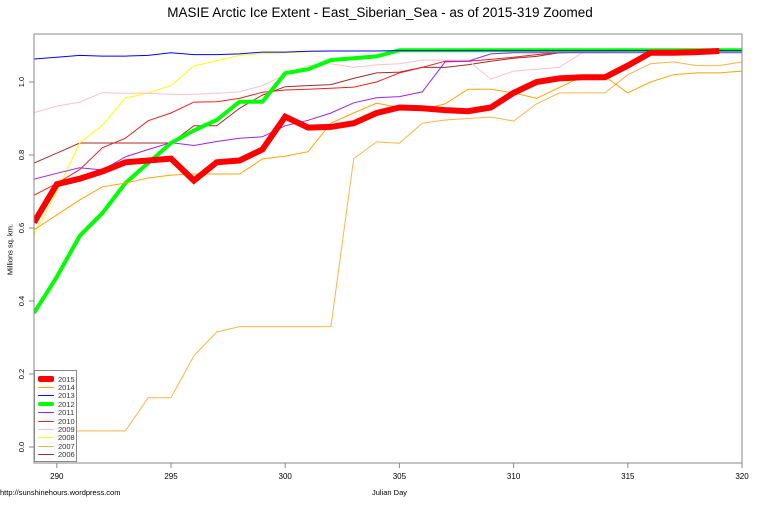  What do you see at coordinates (55, 430) in the screenshot?
I see `legend-item-2009: 2009` at bounding box center [55, 430].